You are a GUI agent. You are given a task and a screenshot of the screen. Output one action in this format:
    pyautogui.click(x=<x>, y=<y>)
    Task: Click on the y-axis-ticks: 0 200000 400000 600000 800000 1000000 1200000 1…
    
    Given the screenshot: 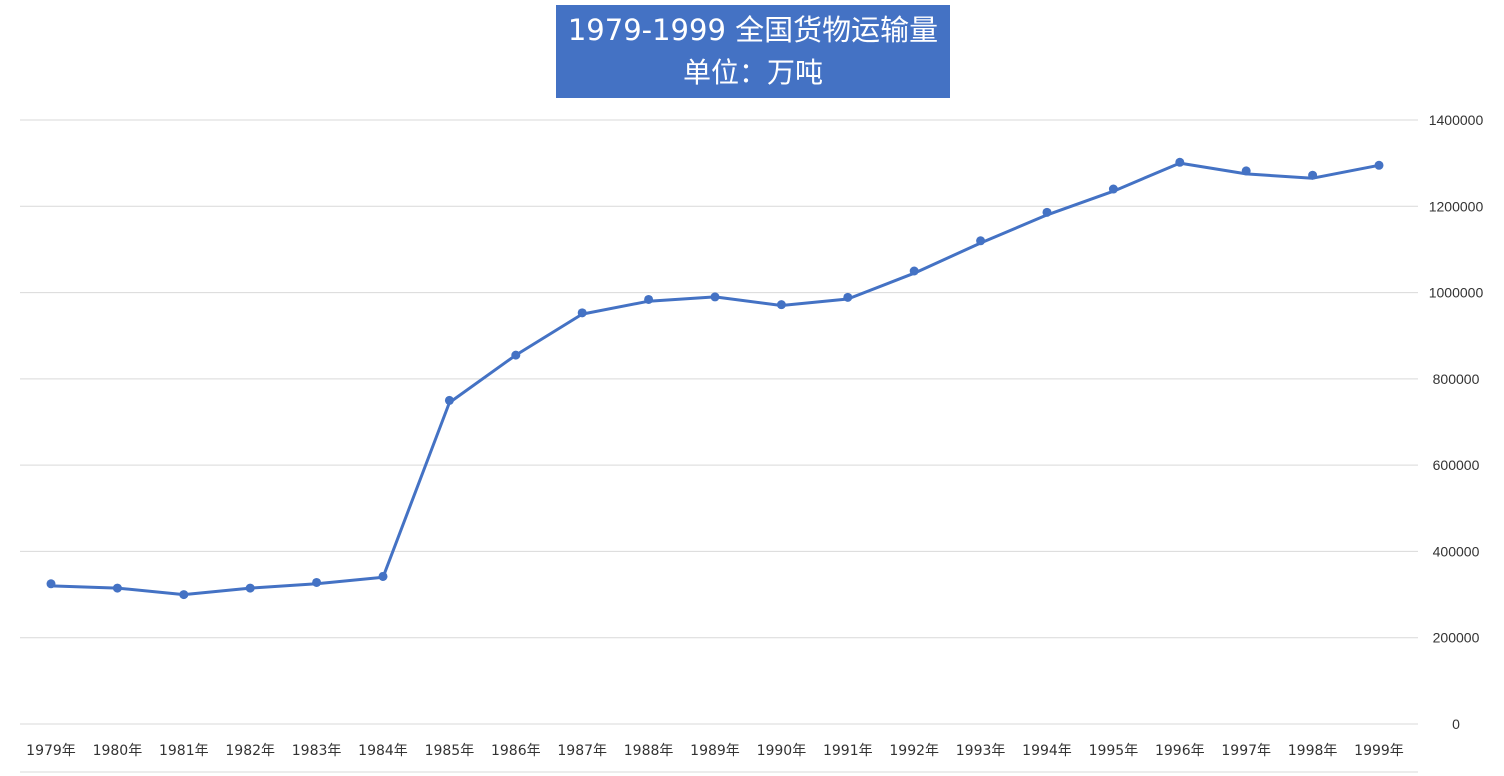 What is the action you would take?
    pyautogui.click(x=1456, y=422)
    